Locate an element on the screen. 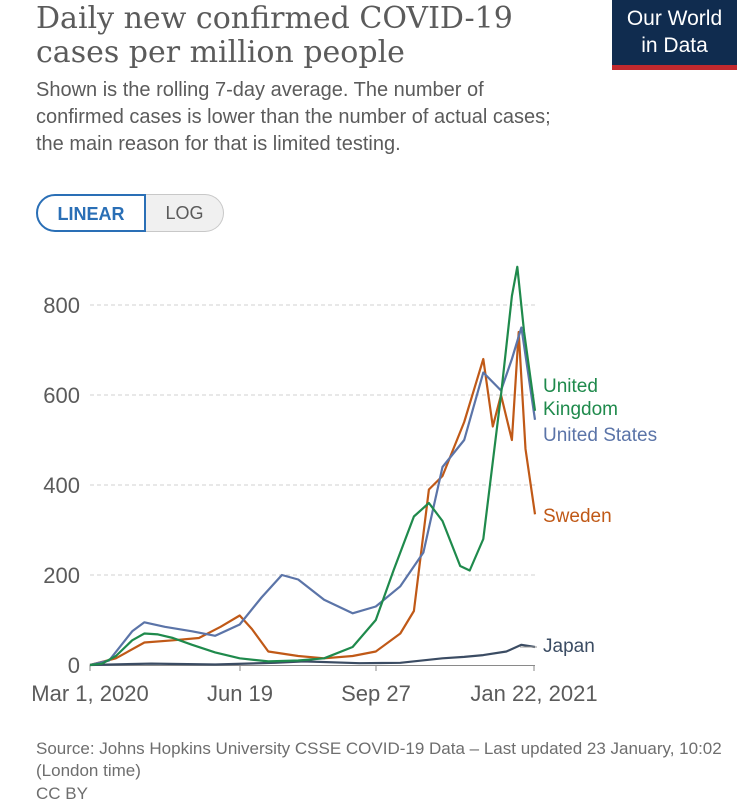 Image resolution: width=750 pixels, height=809 pixels. series-label-united-kingdom: Kingdom is located at coordinates (580, 409).